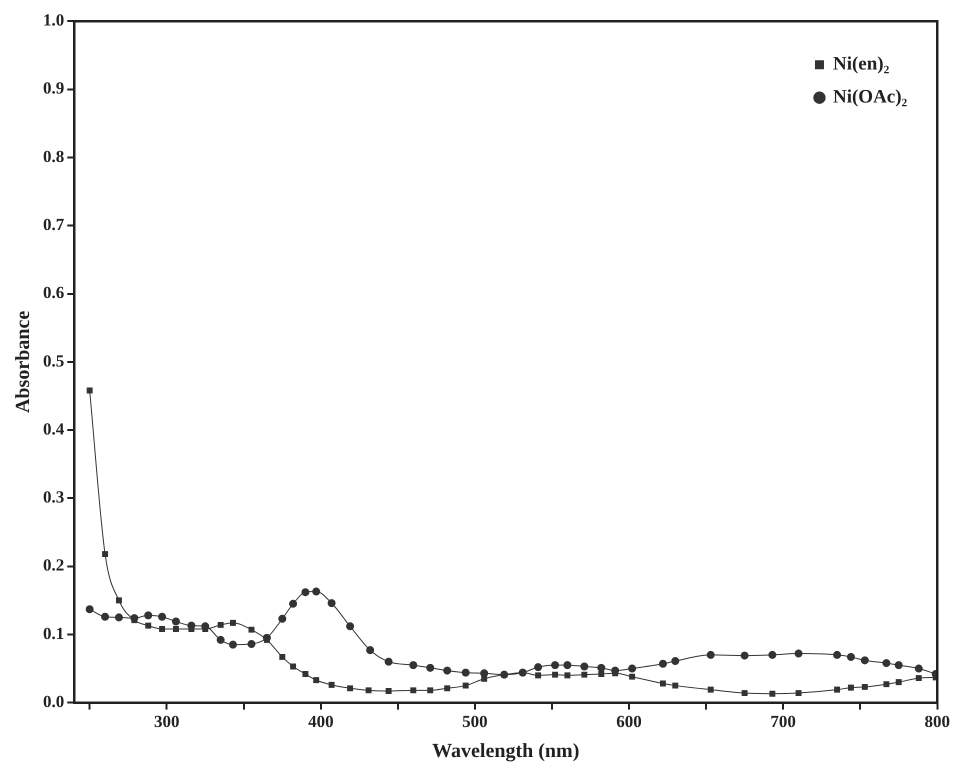 The image size is (961, 778). I want to click on y-tick-label: 1.0, so click(53, 20).